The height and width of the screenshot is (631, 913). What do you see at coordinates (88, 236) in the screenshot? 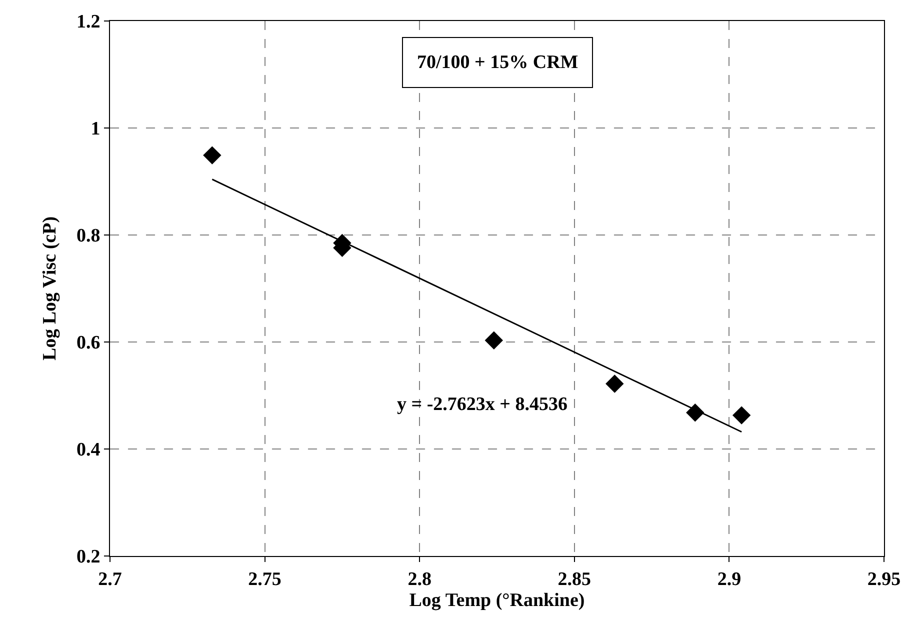
I see `y-tick-label: 0.8` at bounding box center [88, 236].